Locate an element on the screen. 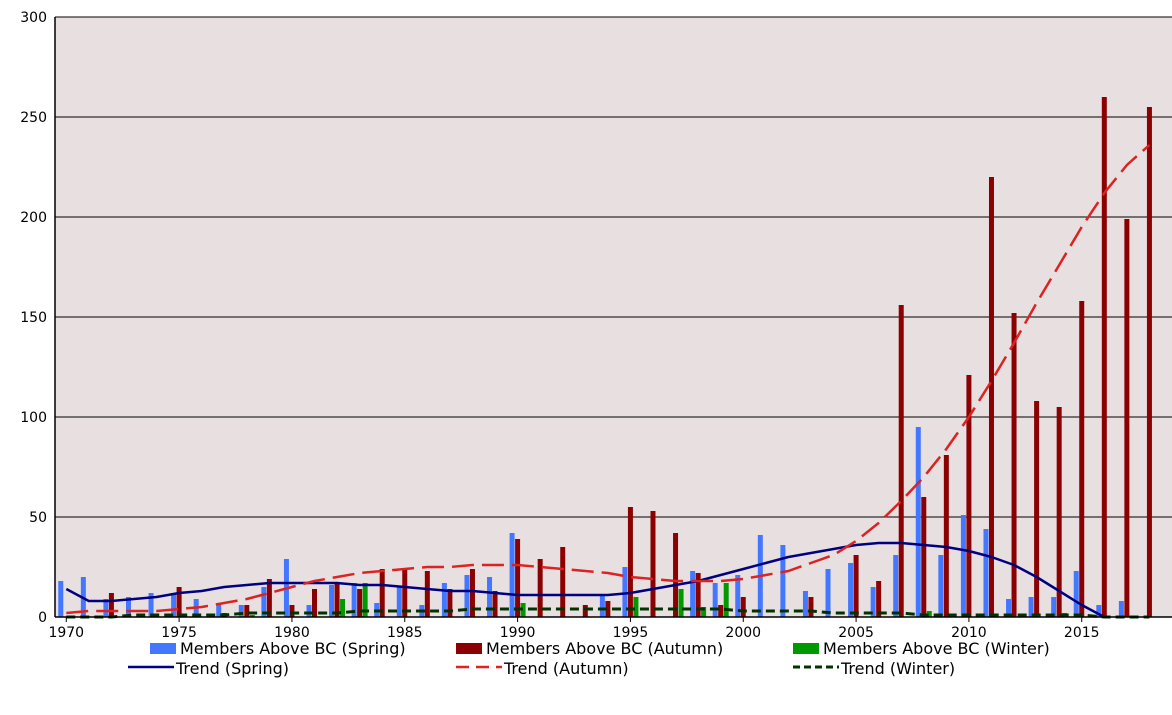  y-tick-labels: 0 50 100 150 200 250 300 is located at coordinates (33, 318).